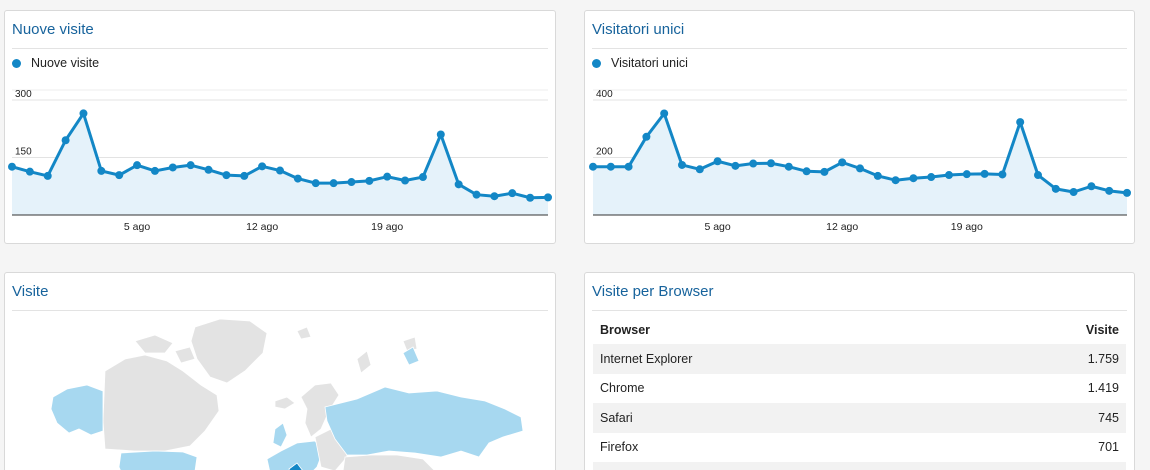 This screenshot has height=470, width=1150. Describe the element at coordinates (161, 403) in the screenshot. I see `map-canada` at that location.